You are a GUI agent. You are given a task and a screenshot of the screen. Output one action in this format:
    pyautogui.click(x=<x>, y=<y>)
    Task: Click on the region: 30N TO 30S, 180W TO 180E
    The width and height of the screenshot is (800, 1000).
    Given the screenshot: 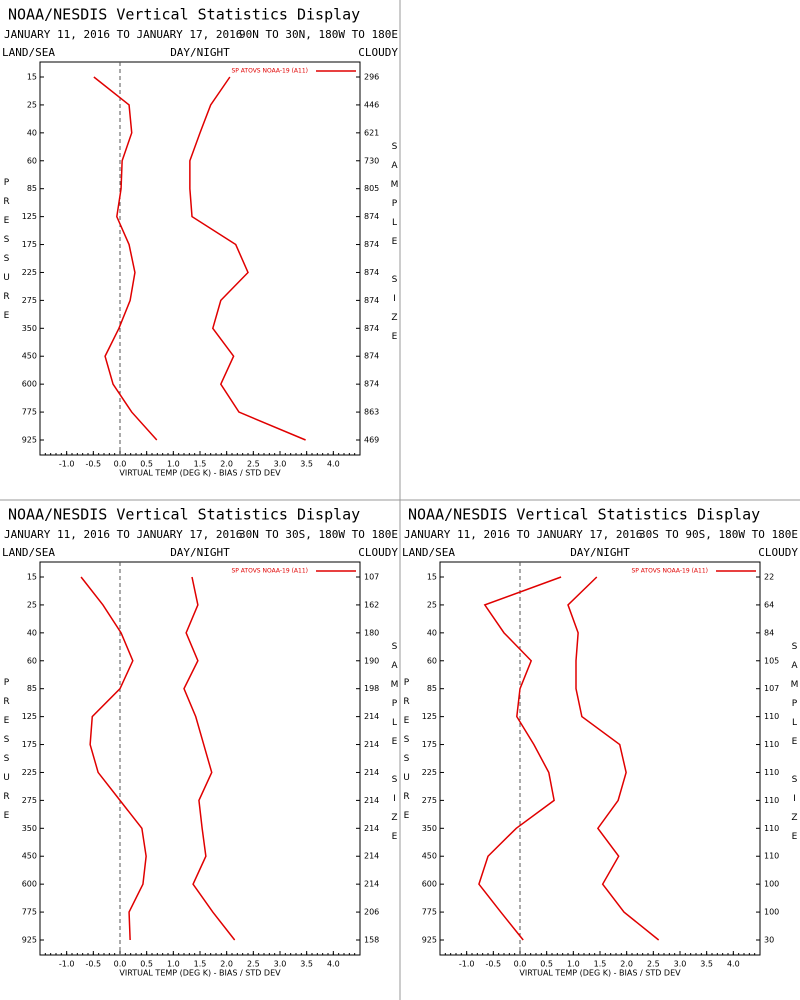 What is the action you would take?
    pyautogui.click(x=318, y=534)
    